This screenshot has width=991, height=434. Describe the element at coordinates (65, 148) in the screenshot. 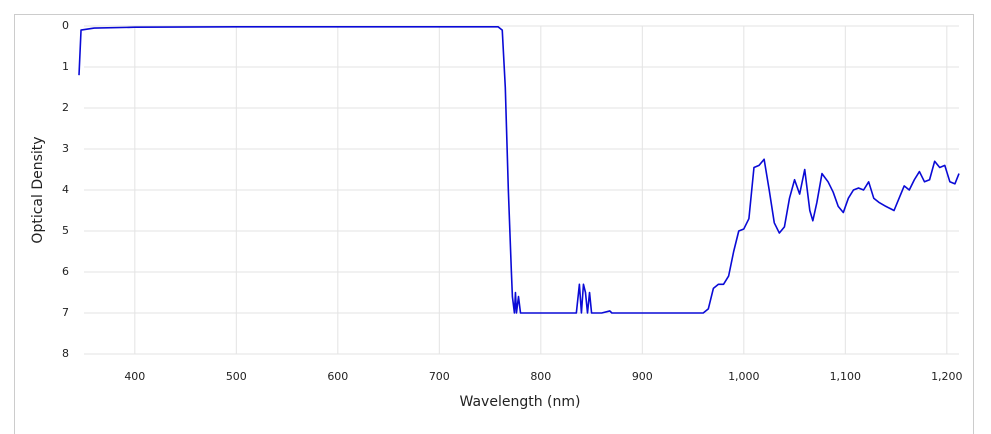

I see `y-tick-label: 3` at that location.